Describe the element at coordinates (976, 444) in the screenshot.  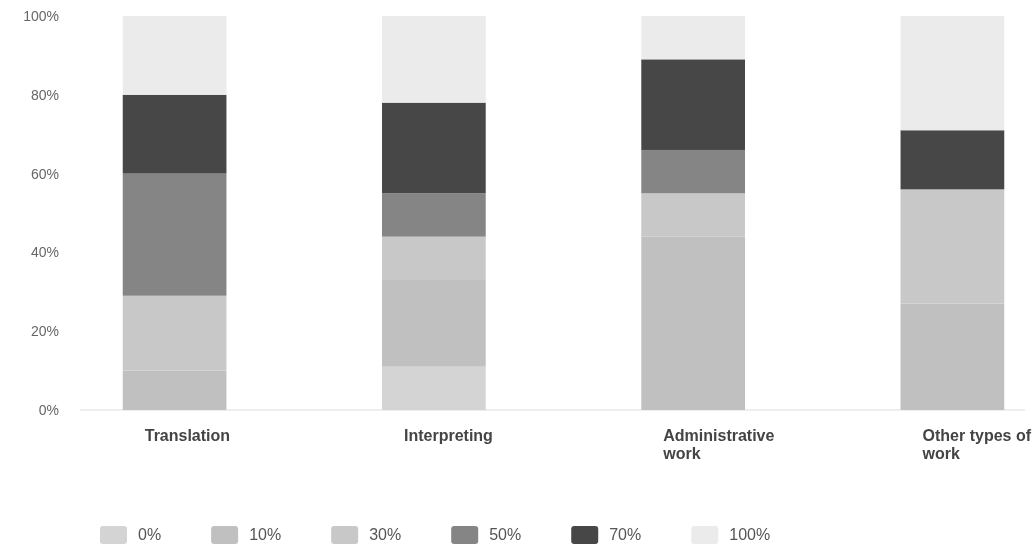
I see `x-tick-label: Other types of work` at that location.